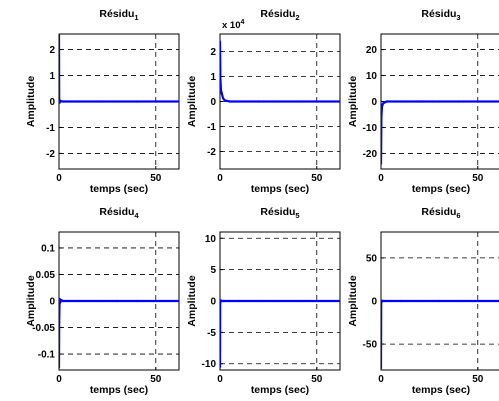  I want to click on y-tick-label: 0.05, so click(46, 275).